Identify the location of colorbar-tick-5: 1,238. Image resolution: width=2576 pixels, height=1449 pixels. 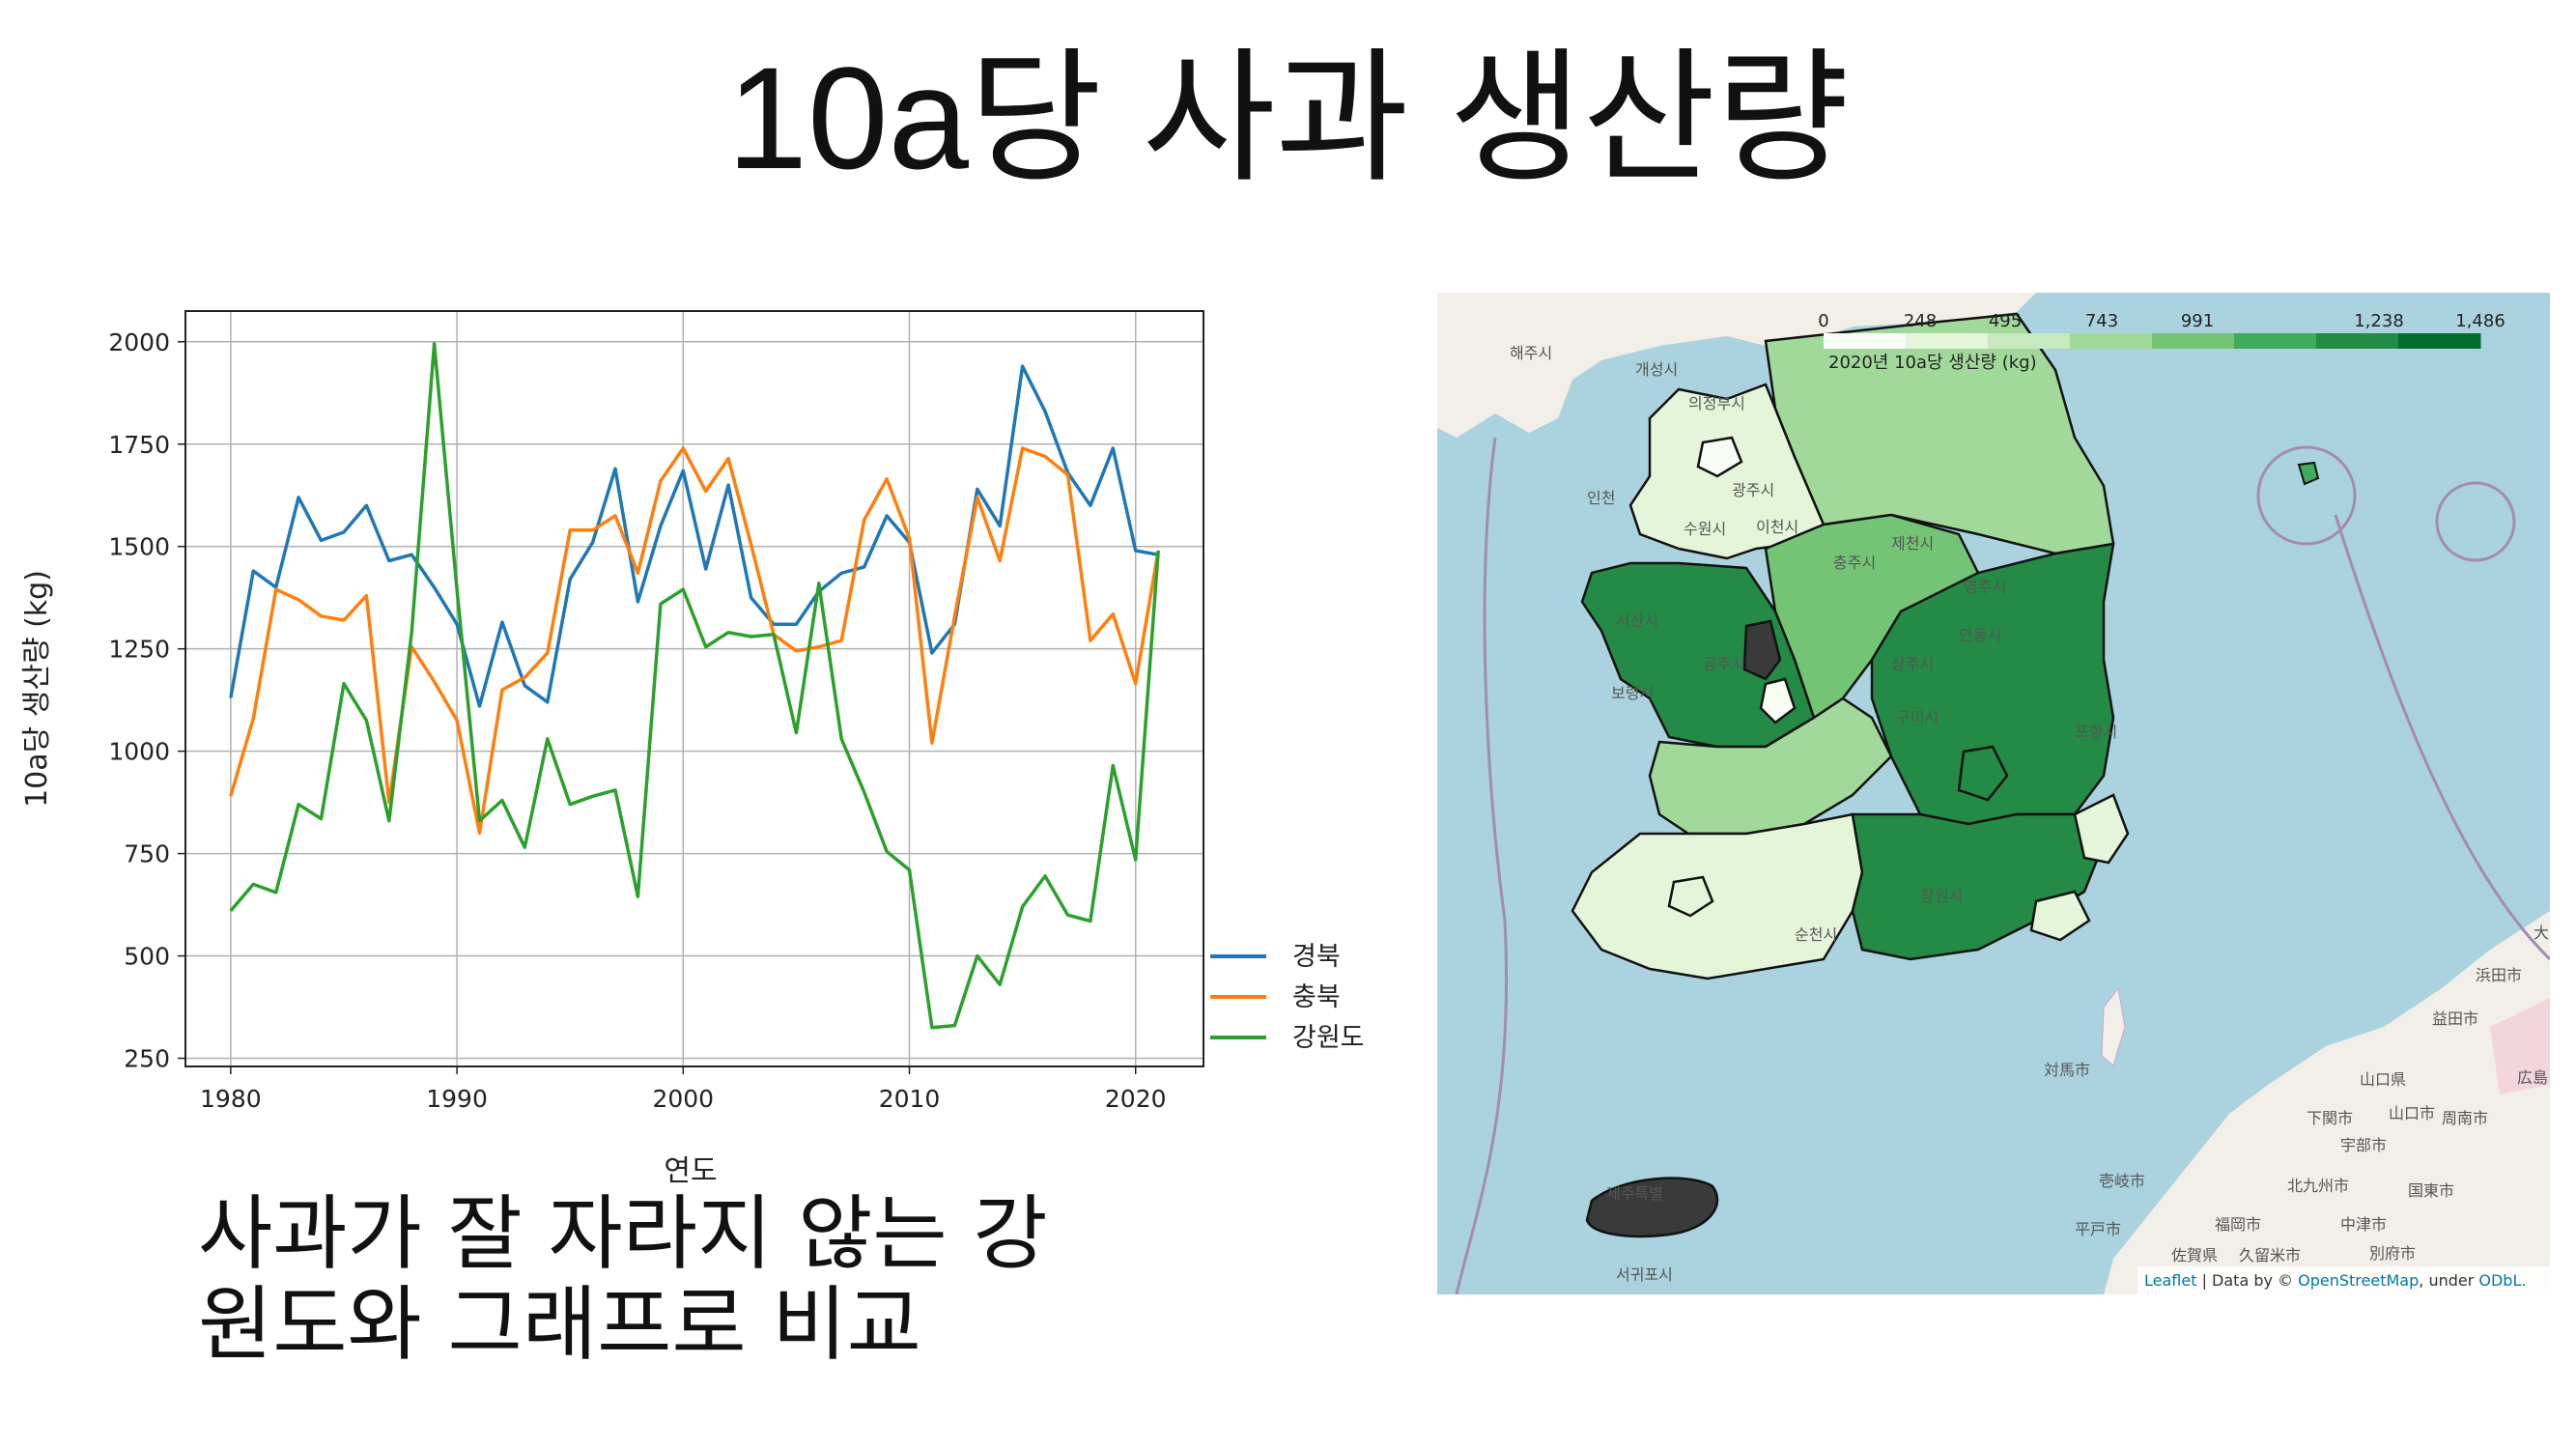
(2379, 321).